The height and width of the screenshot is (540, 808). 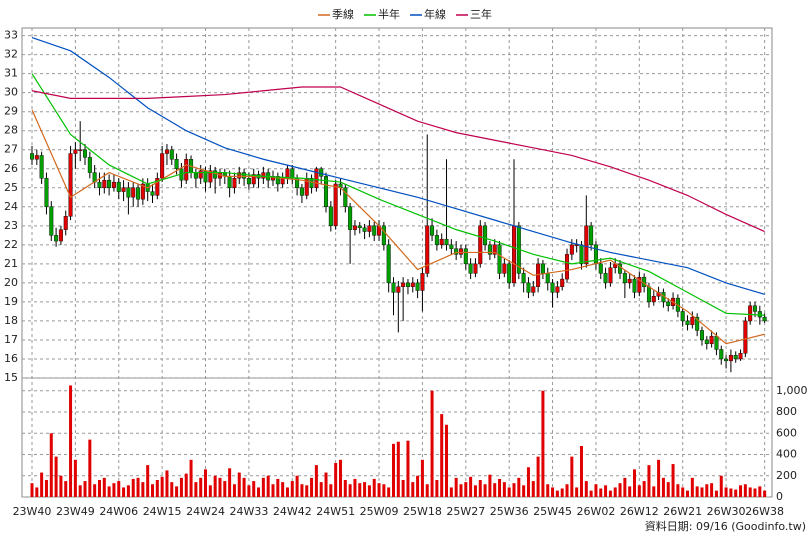 What do you see at coordinates (162, 511) in the screenshot?
I see `x-tick-label: 24W15` at bounding box center [162, 511].